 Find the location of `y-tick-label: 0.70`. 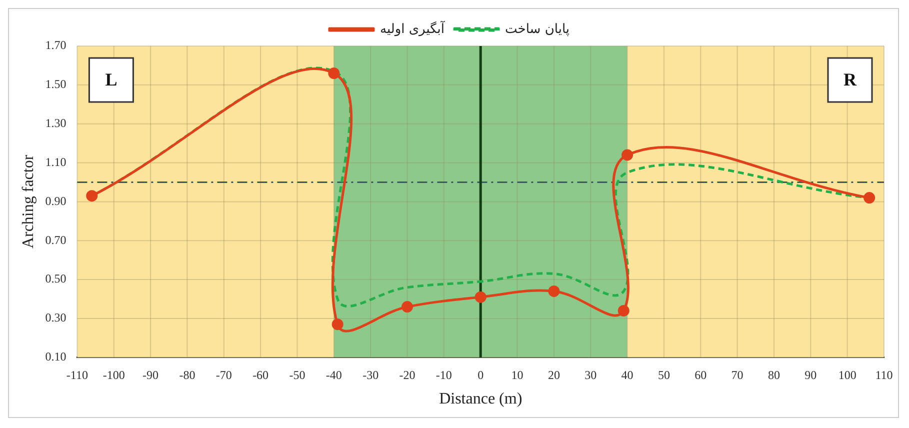

y-tick-label: 0.70 is located at coordinates (55, 239).